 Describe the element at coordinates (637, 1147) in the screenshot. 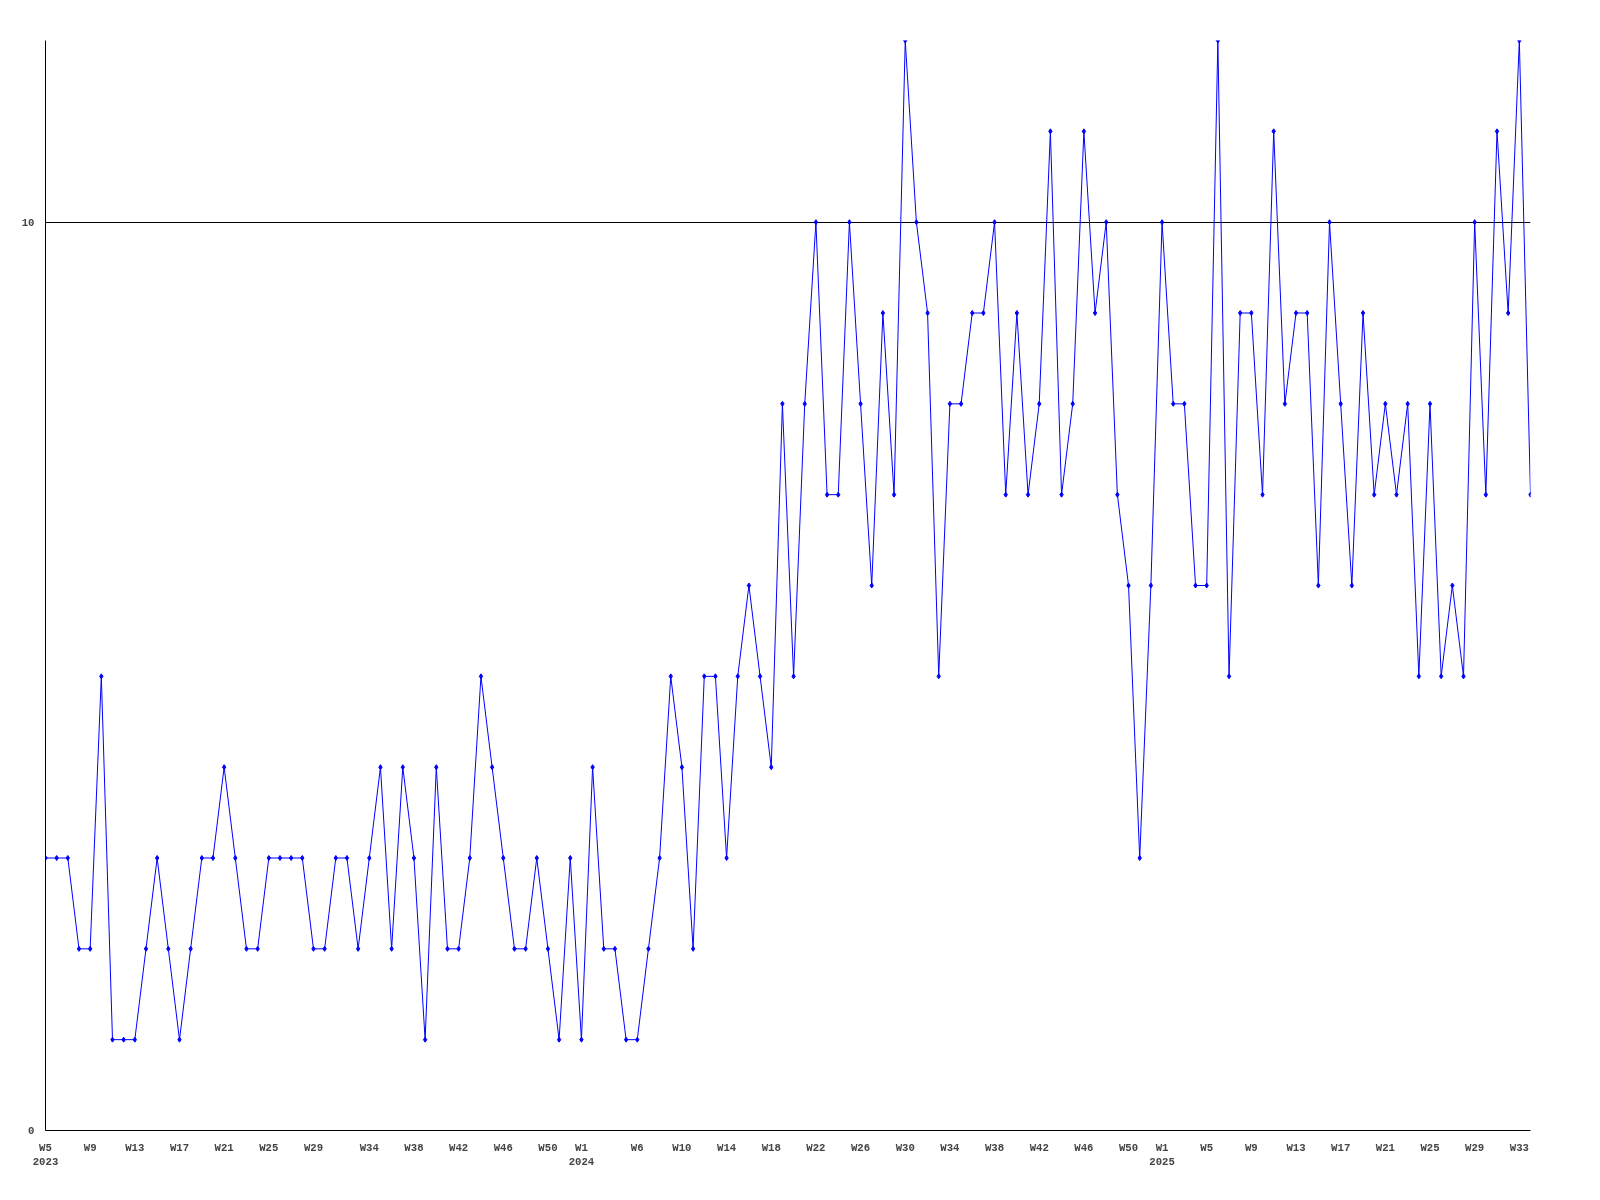

I see `x-tick-label: W6` at that location.